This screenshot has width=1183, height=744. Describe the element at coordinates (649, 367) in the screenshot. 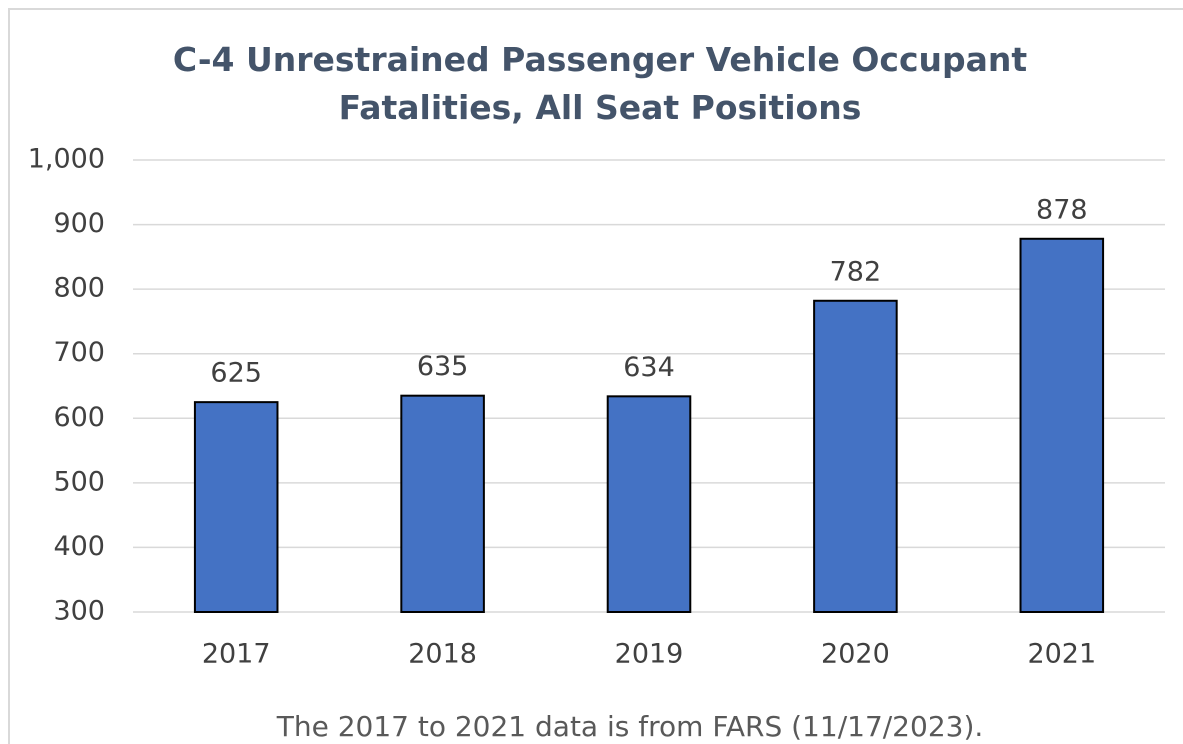

I see `data-label: 634` at that location.